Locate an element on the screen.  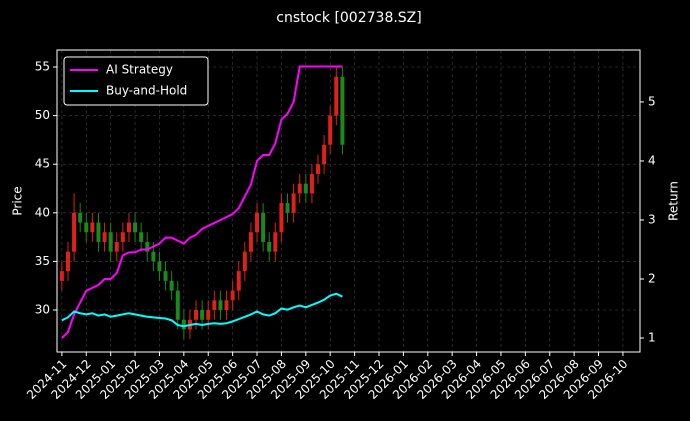
y-axis-label: Price is located at coordinates (18, 200).